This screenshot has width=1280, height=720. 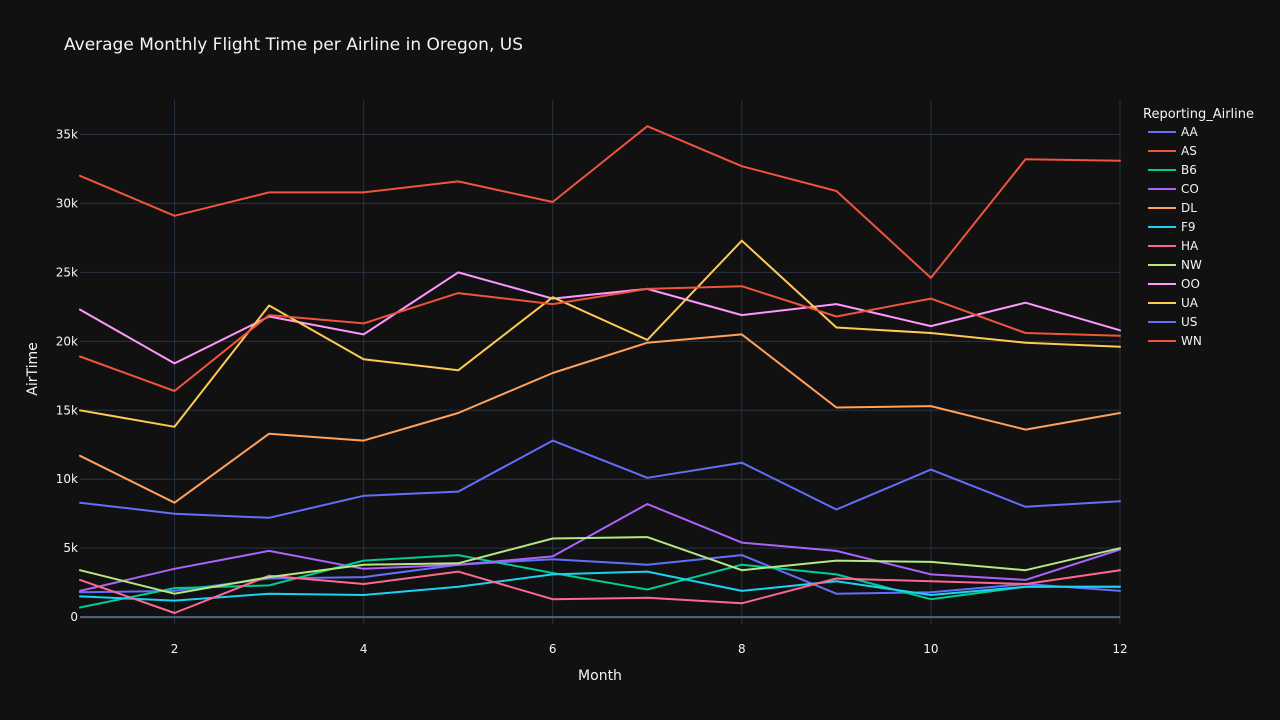 What do you see at coordinates (1190, 303) in the screenshot?
I see `legend-label: UA` at bounding box center [1190, 303].